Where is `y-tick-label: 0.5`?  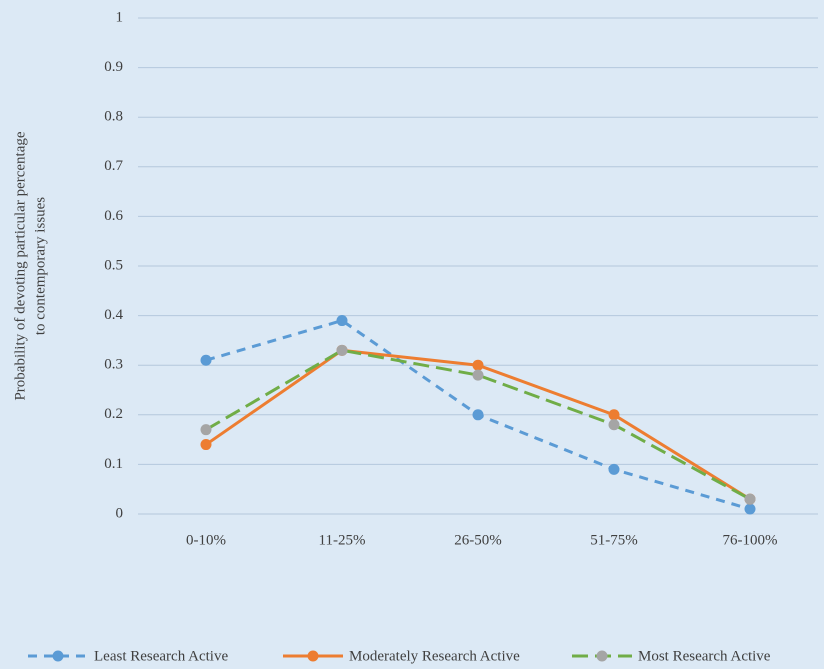 y-tick-label: 0.5 is located at coordinates (113, 265).